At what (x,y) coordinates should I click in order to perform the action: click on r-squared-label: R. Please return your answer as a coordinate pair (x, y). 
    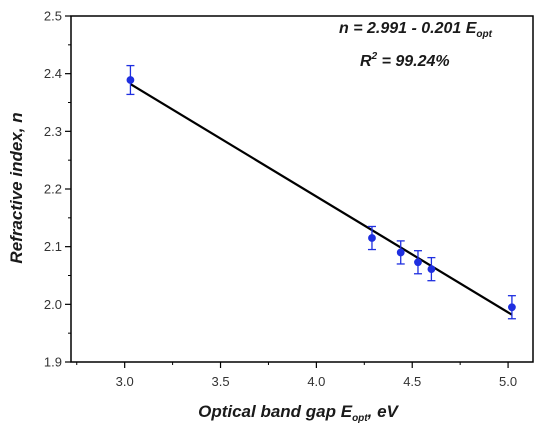
    Looking at the image, I should click on (366, 61).